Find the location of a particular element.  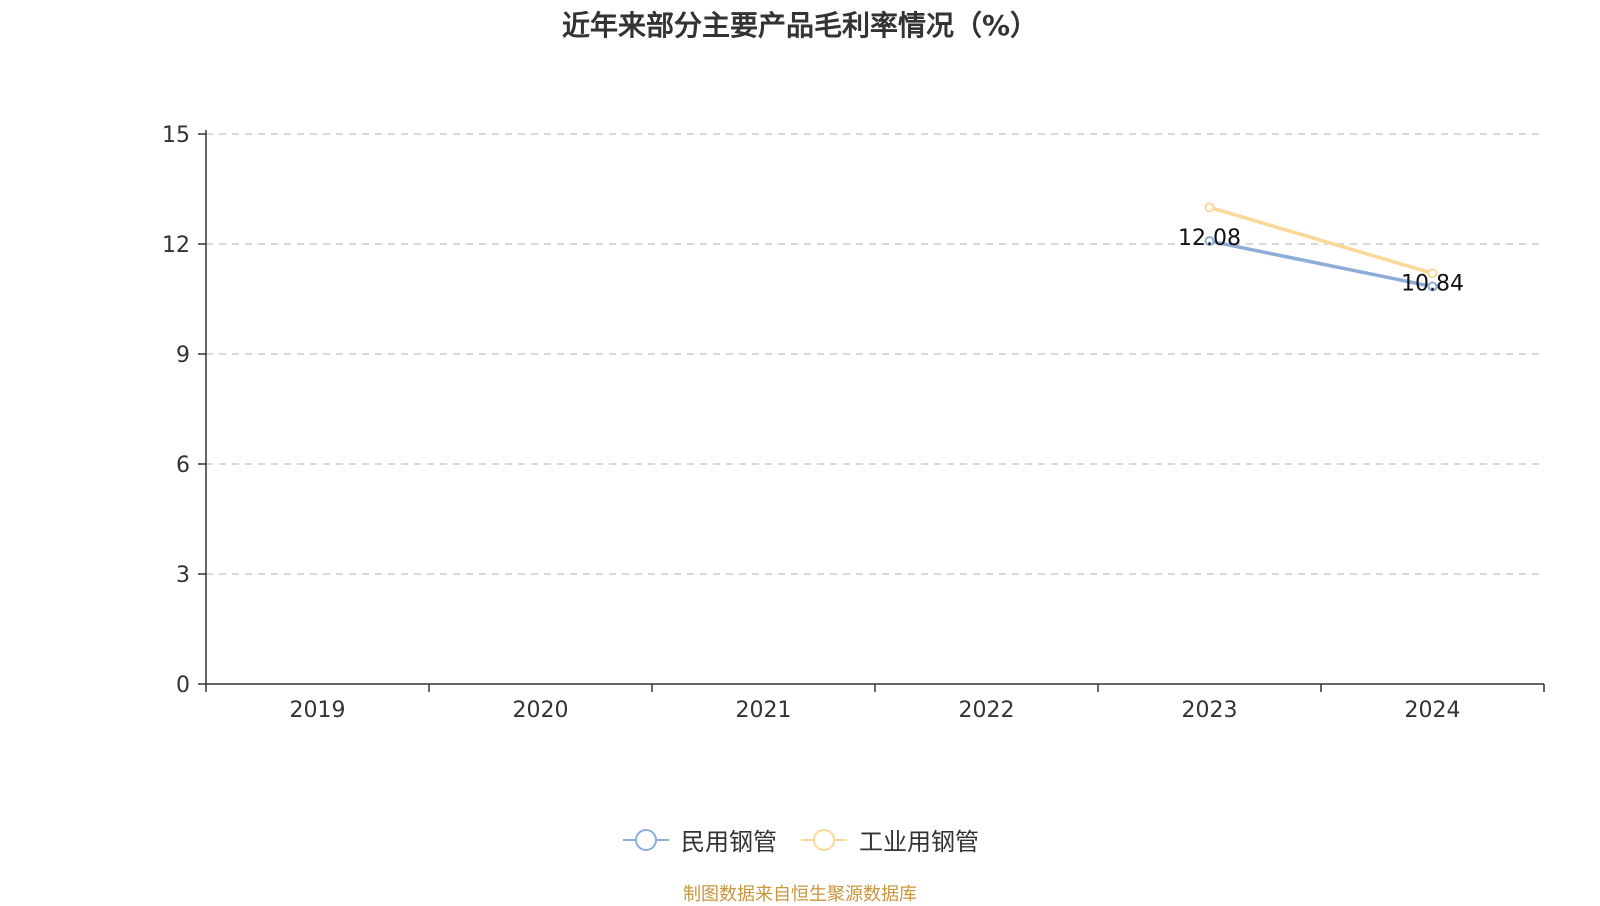

legend-item-series-2: 工业用钢管 is located at coordinates (889, 839).